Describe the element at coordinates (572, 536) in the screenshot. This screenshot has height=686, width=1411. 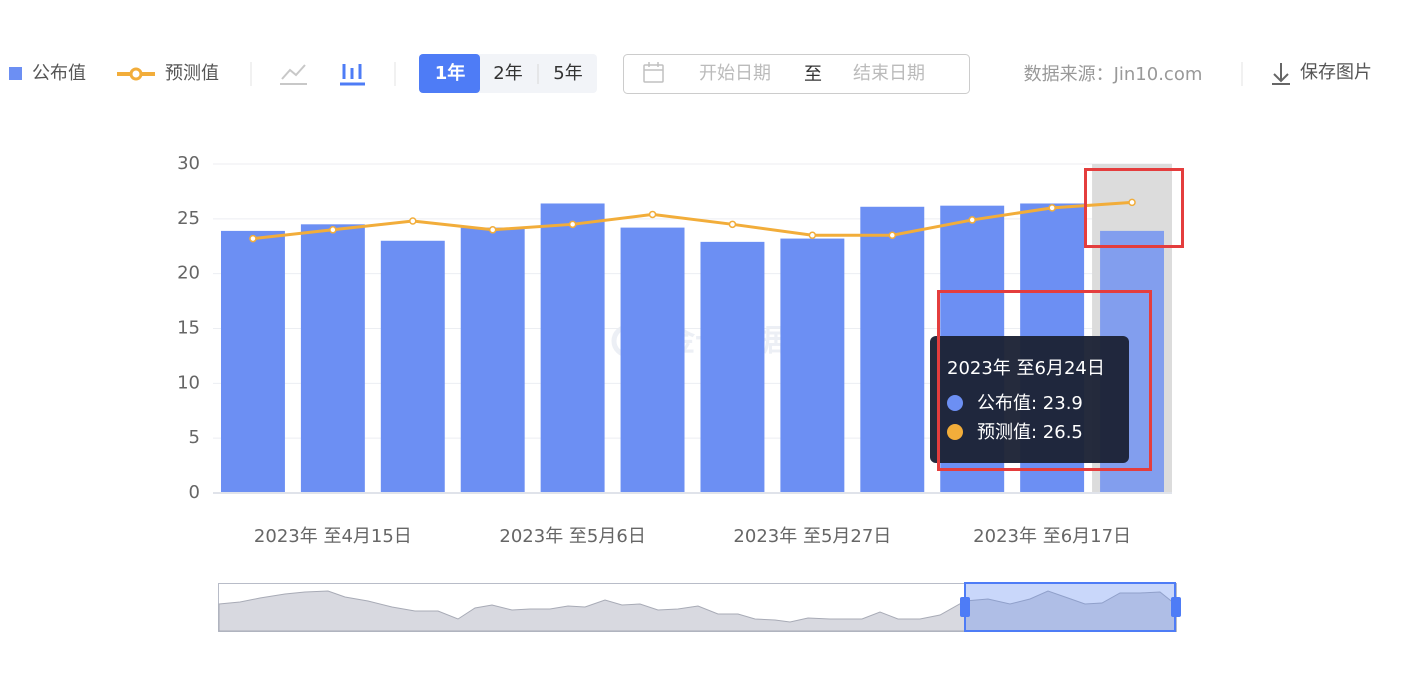
I see `x-tick-label: 2023年 至5月6日` at that location.